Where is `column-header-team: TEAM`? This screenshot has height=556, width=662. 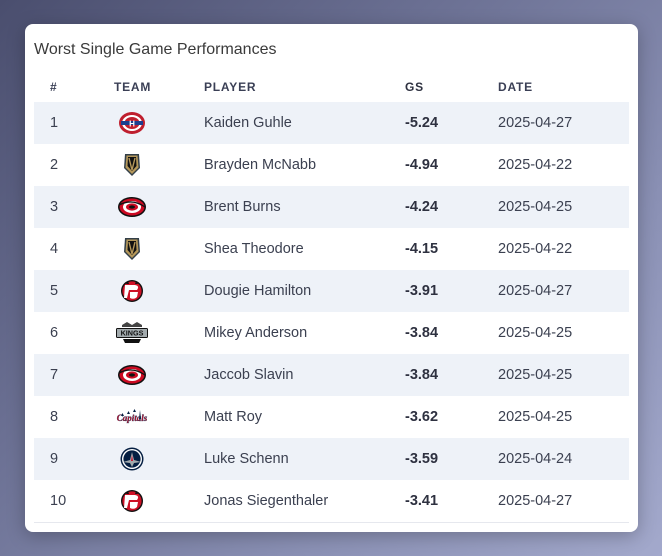 column-header-team: TEAM is located at coordinates (133, 87).